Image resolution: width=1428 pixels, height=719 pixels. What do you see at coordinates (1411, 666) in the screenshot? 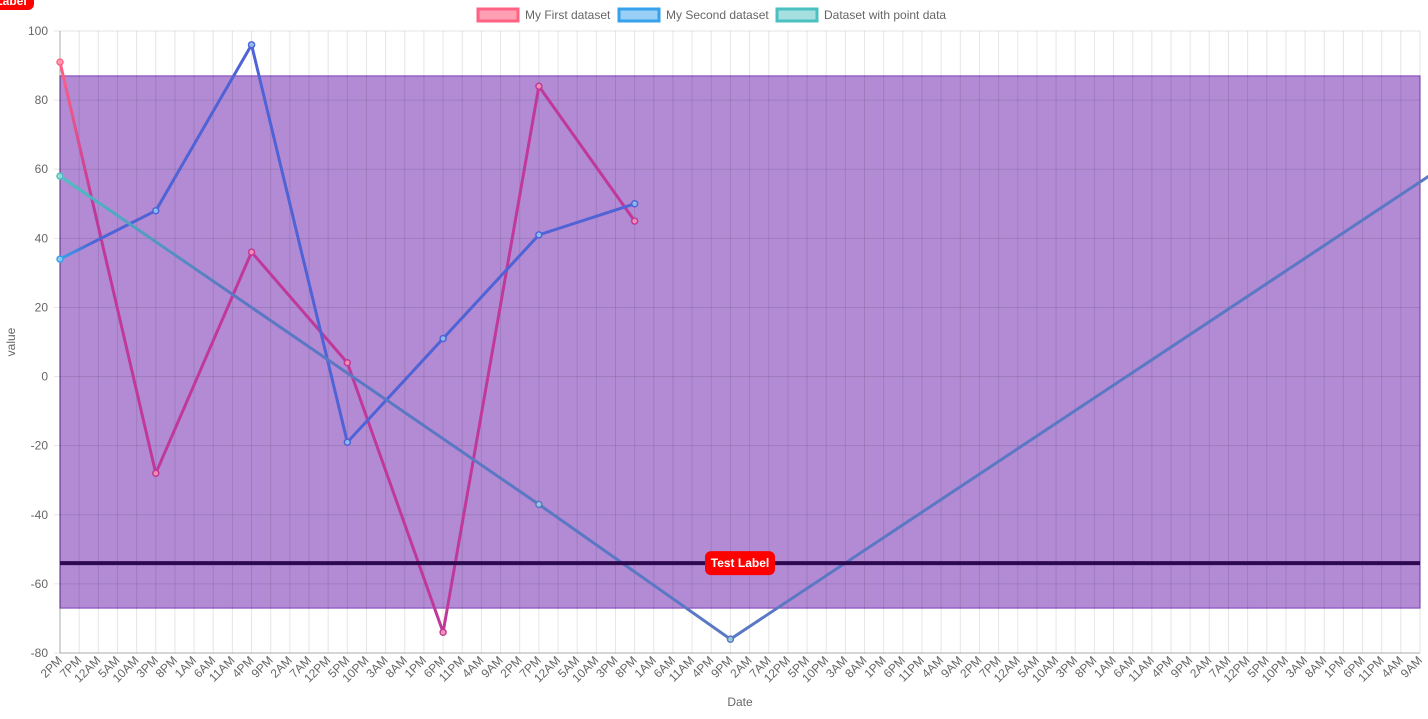
I see `x-tick-label: 9AM` at bounding box center [1411, 666].